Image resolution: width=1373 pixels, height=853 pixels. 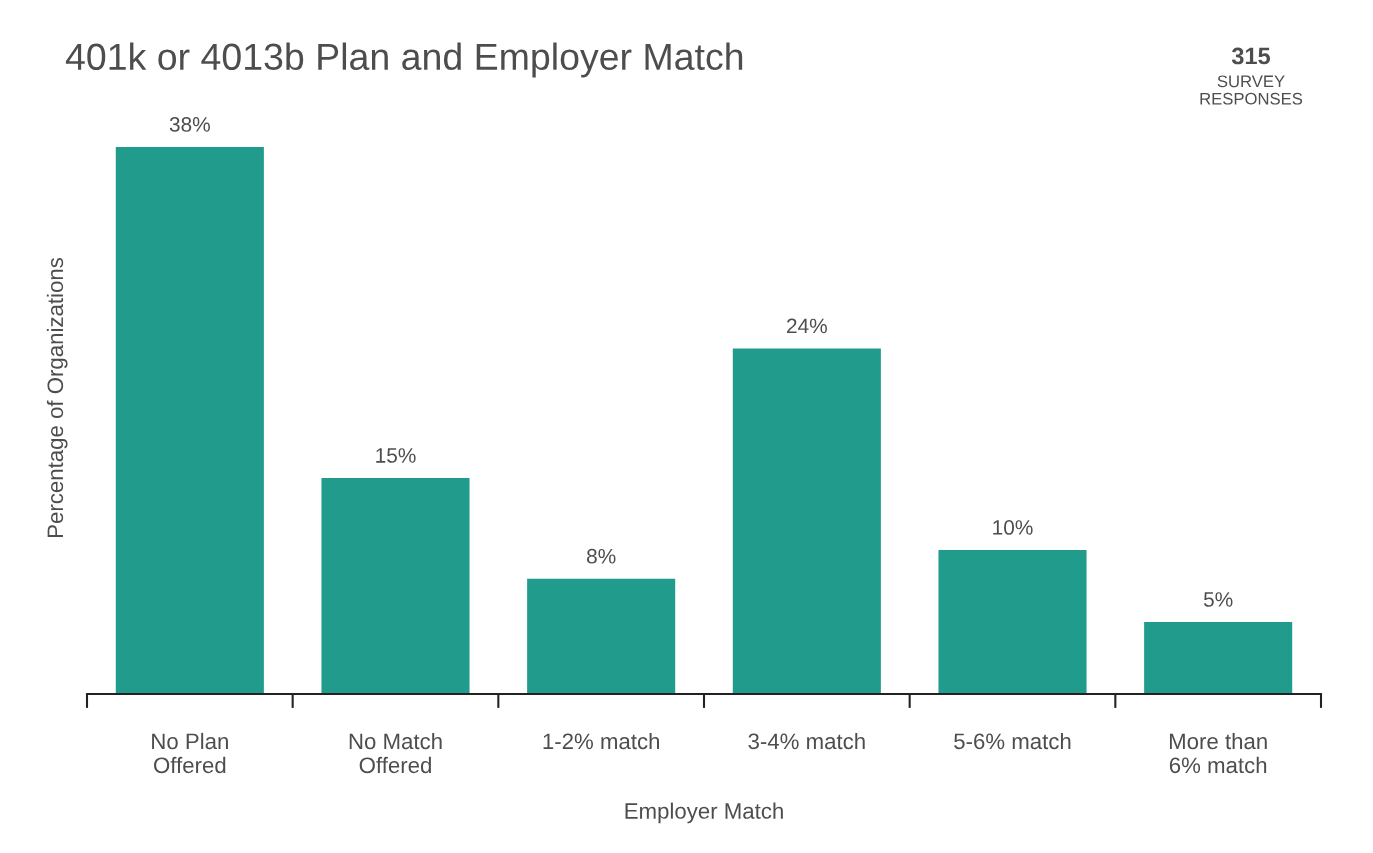 I want to click on x-tick-label: More than 6% match, so click(x=1218, y=753).